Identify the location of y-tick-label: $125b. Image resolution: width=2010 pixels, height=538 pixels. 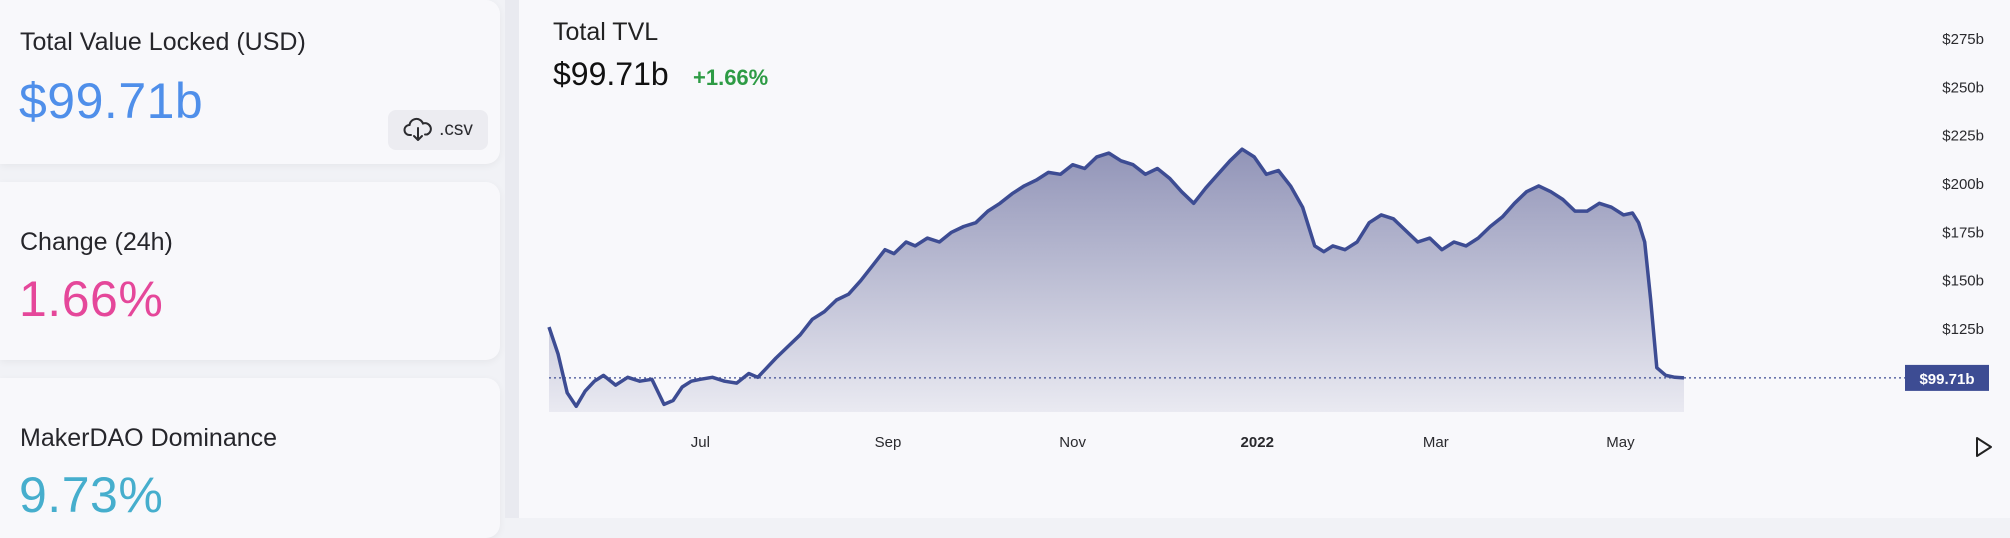
(1963, 329).